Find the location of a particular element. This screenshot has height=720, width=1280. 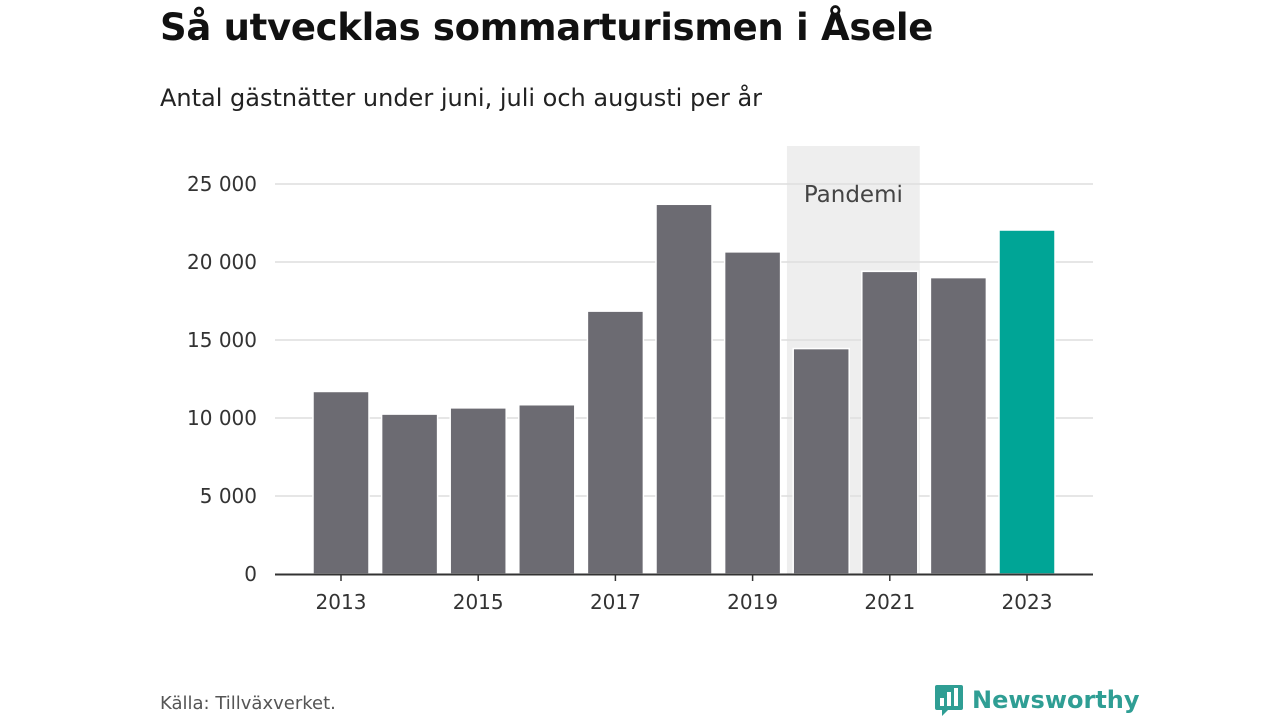

bar-2014 is located at coordinates (409, 494).